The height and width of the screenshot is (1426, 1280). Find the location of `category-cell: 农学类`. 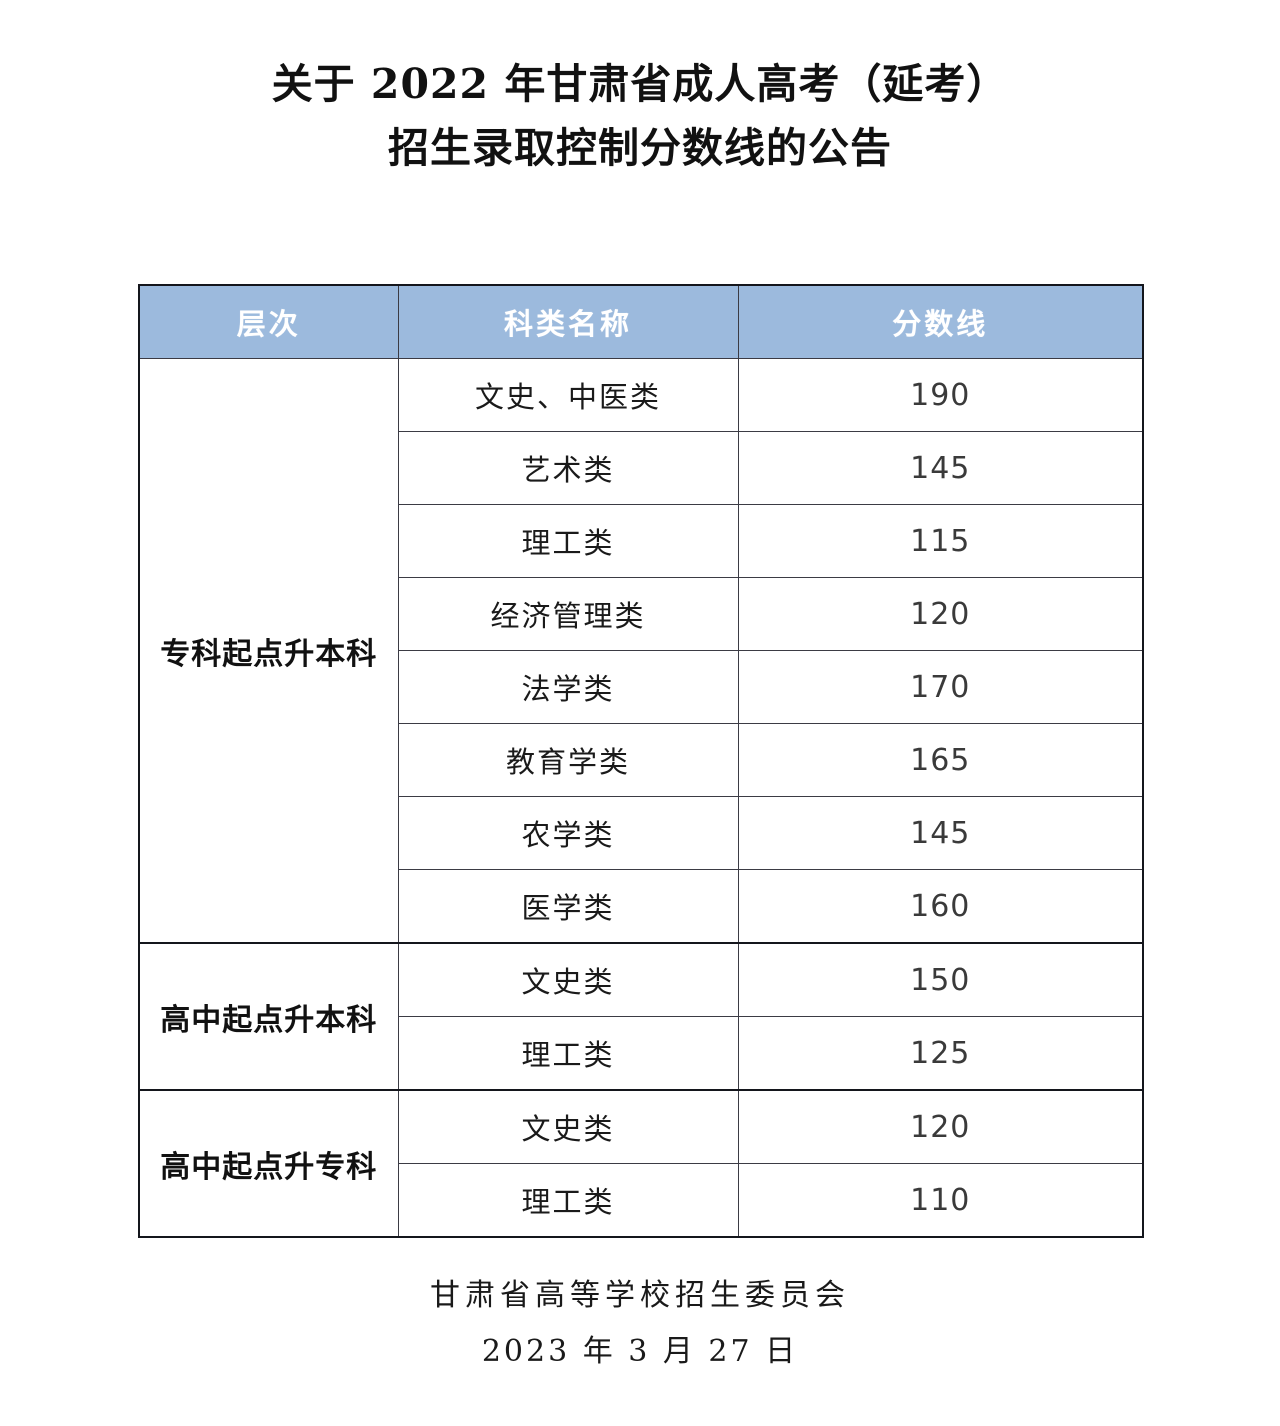

category-cell: 农学类 is located at coordinates (568, 833).